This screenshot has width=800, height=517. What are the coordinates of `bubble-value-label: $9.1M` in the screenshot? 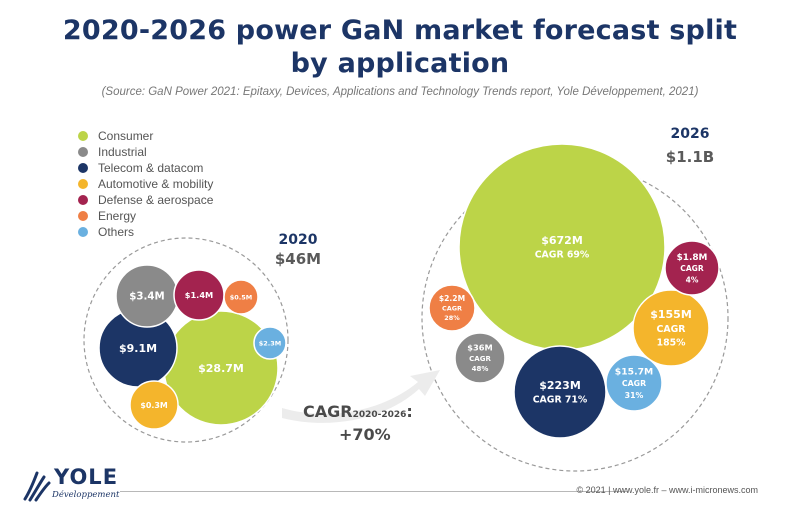 It's located at (138, 348).